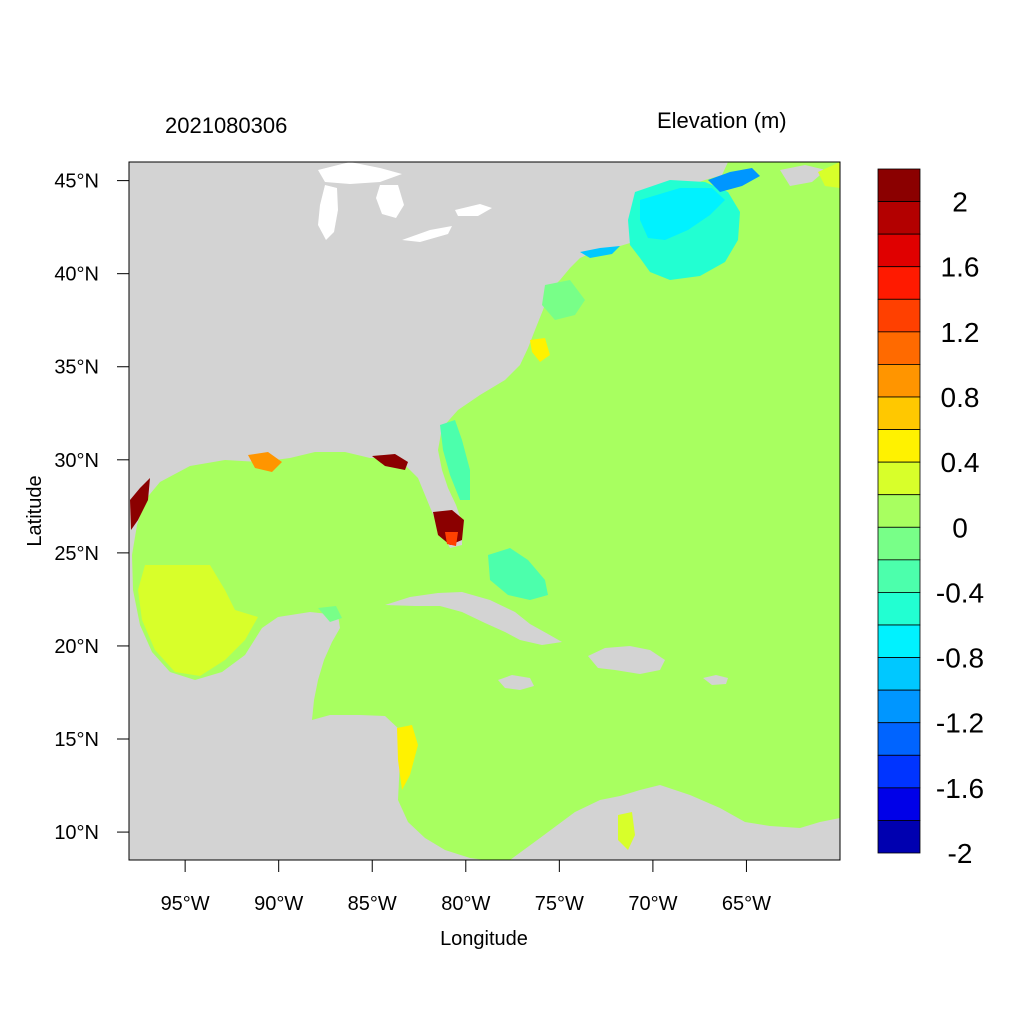 Image resolution: width=1024 pixels, height=1024 pixels. Describe the element at coordinates (427, 234) in the screenshot. I see `lake-erie` at that location.